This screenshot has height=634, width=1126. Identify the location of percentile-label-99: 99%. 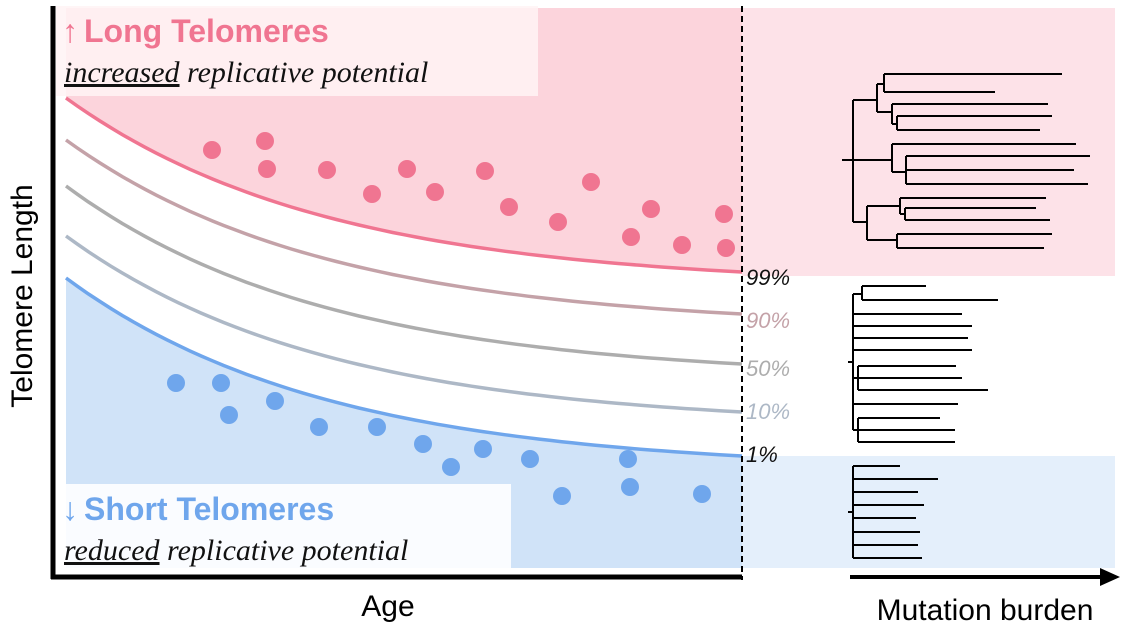
(768, 277).